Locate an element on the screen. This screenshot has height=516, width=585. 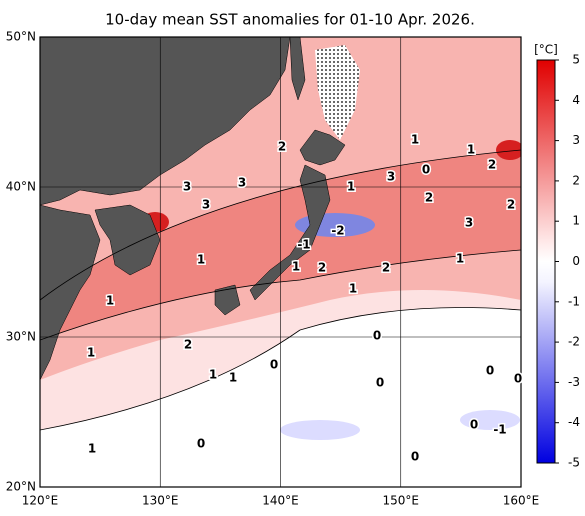
colorbar-tick-label: -3 is located at coordinates (574, 382).